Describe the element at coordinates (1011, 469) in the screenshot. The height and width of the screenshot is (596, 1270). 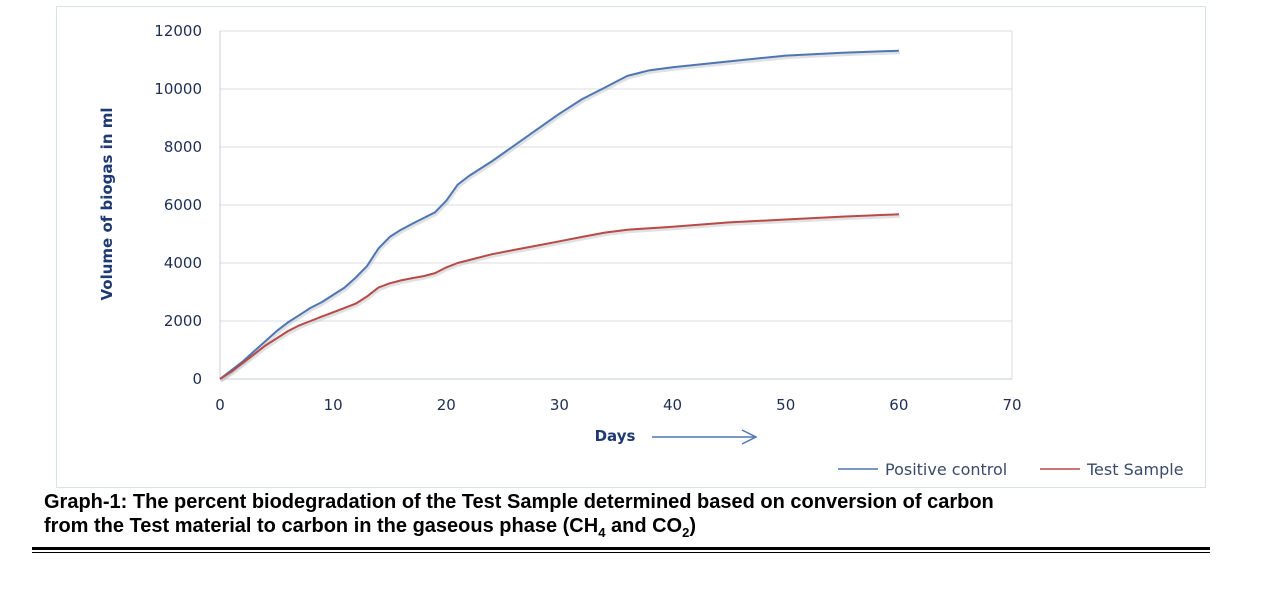
I see `legend: Positive control Test Sample` at that location.